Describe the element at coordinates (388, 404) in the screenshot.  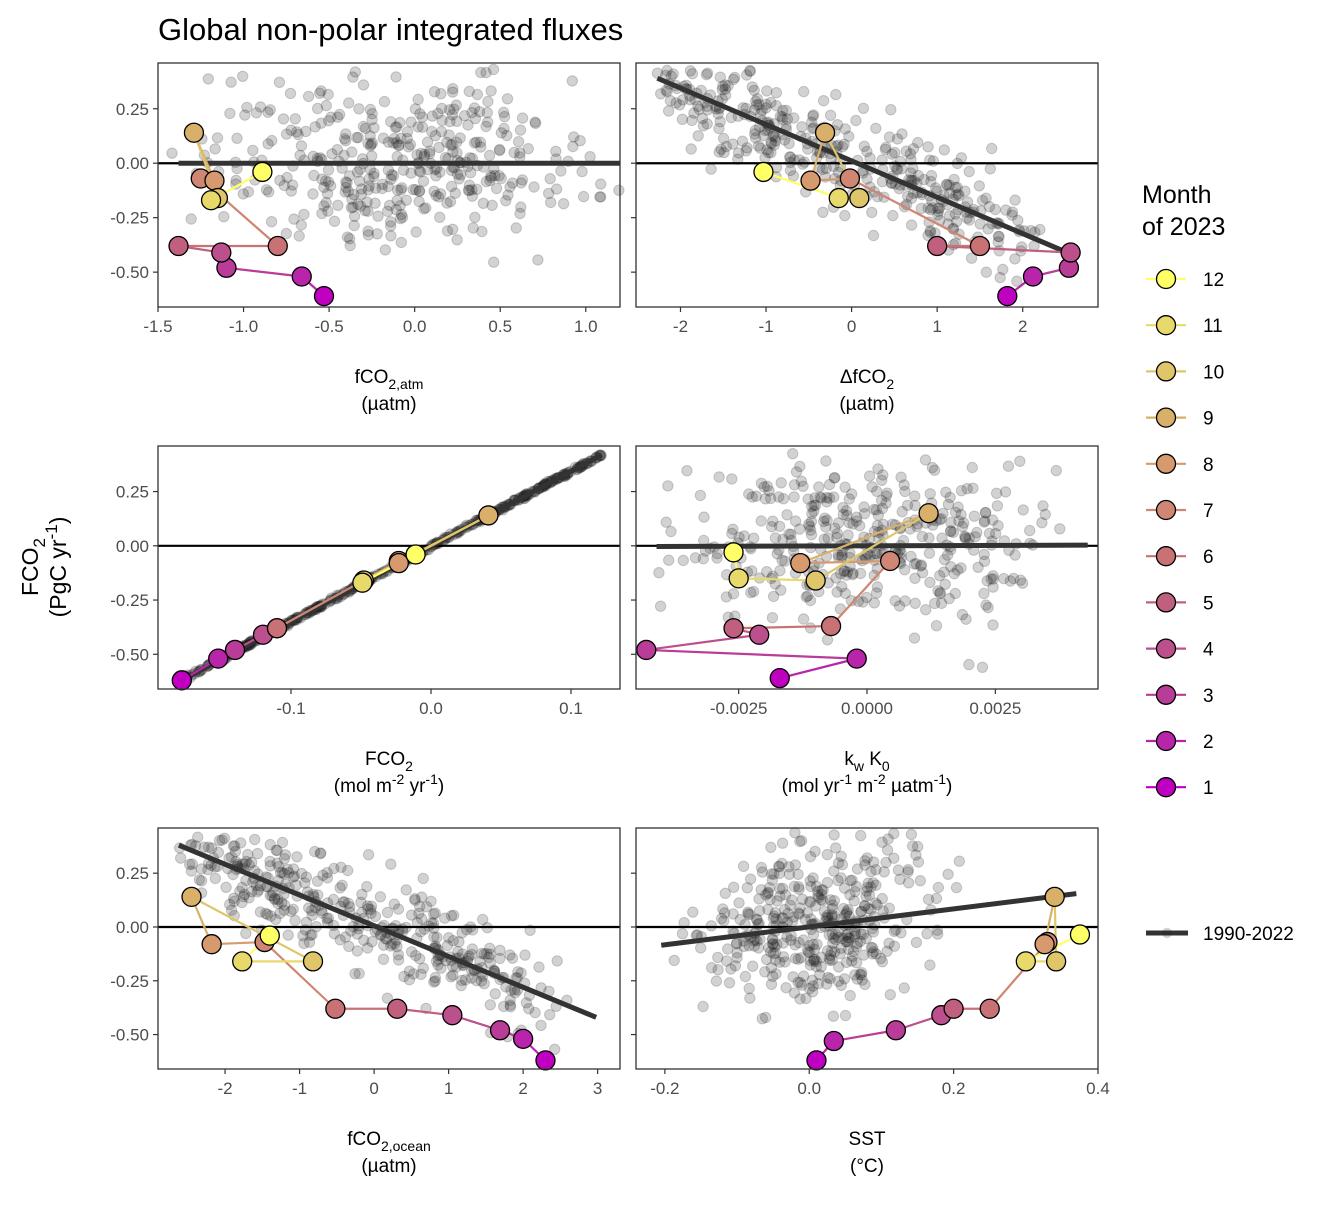
I see `x-axis-unit: (µatm)` at that location.